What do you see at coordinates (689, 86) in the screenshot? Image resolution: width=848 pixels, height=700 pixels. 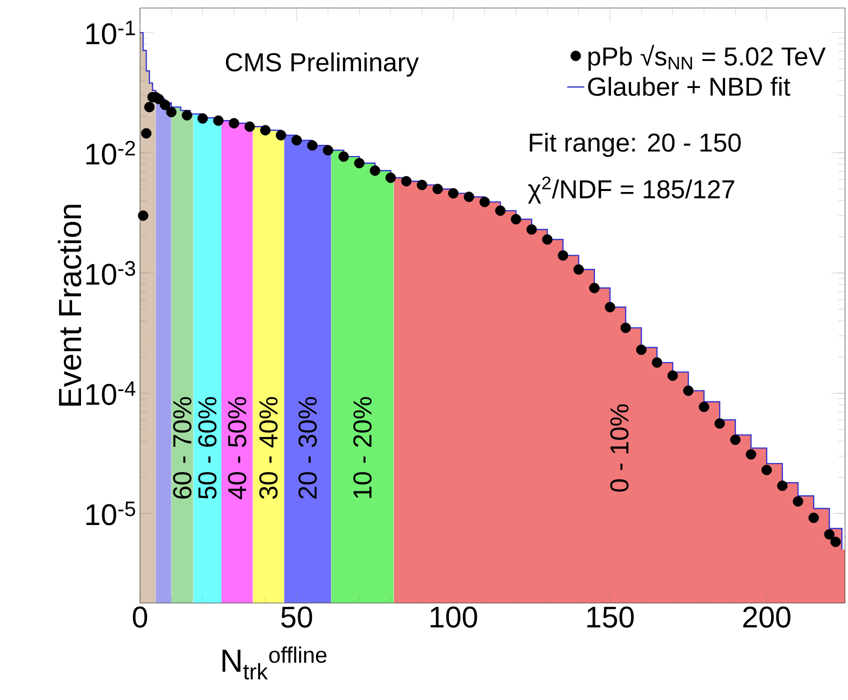 I see `legend-label: Glauber + NBD fit` at bounding box center [689, 86].